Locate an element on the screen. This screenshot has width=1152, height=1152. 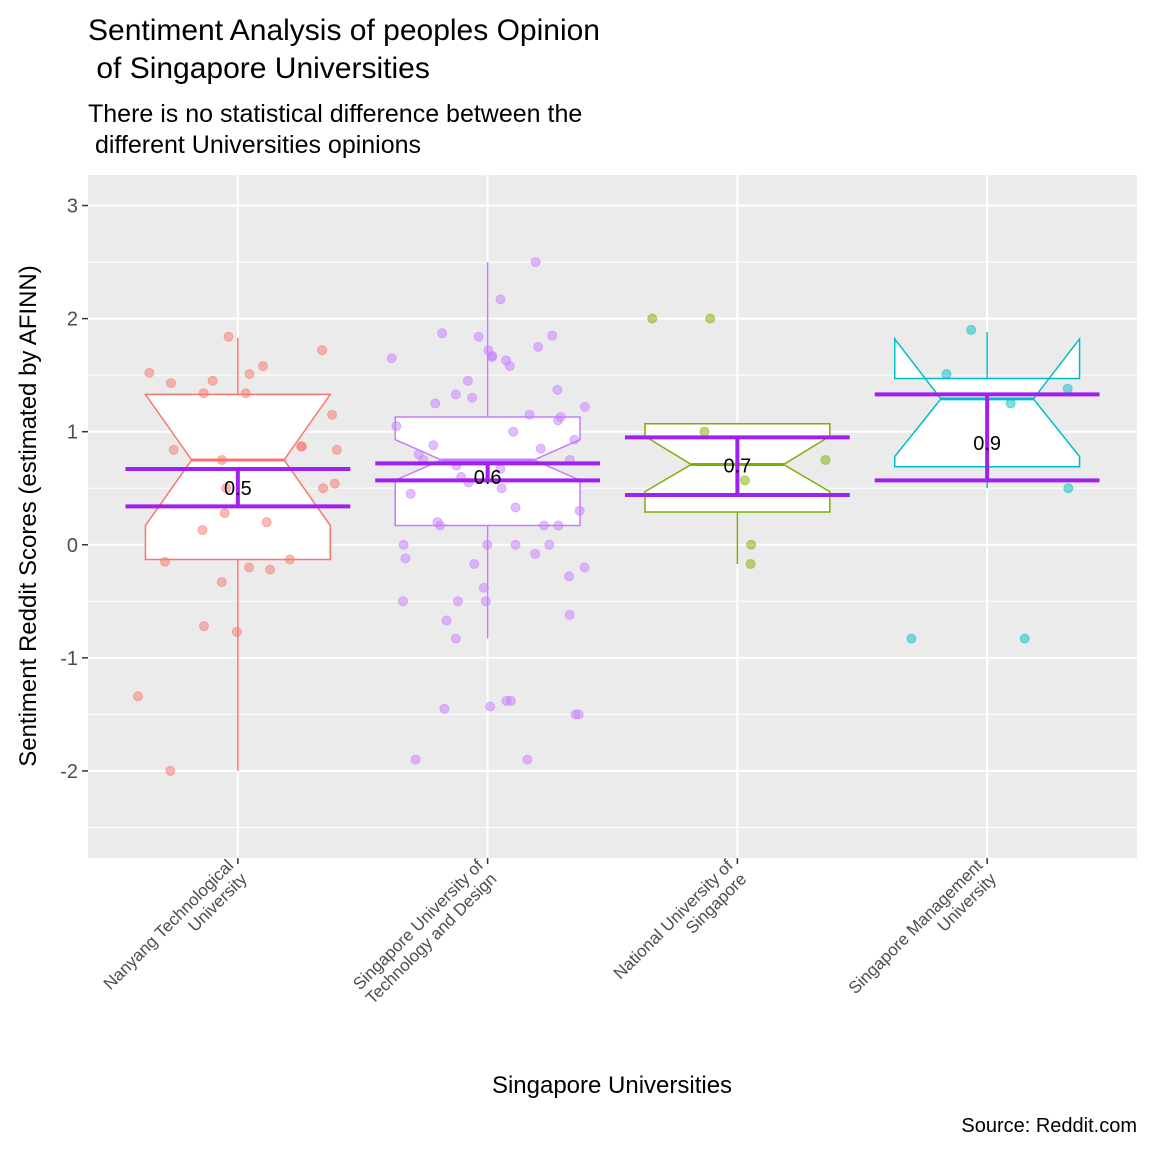
mean-label: 0.9 is located at coordinates (987, 444).